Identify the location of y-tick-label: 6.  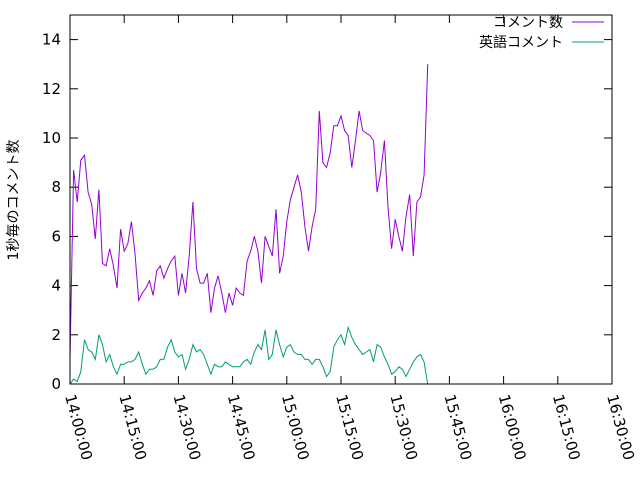
(56, 236).